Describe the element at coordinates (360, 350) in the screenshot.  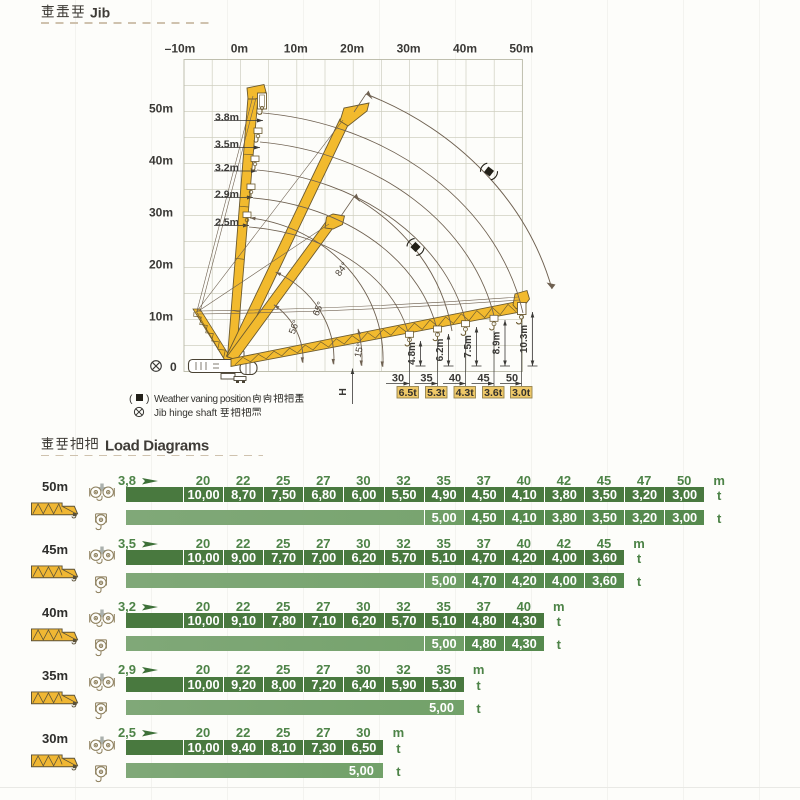
I see `svg-text: 15°` at that location.